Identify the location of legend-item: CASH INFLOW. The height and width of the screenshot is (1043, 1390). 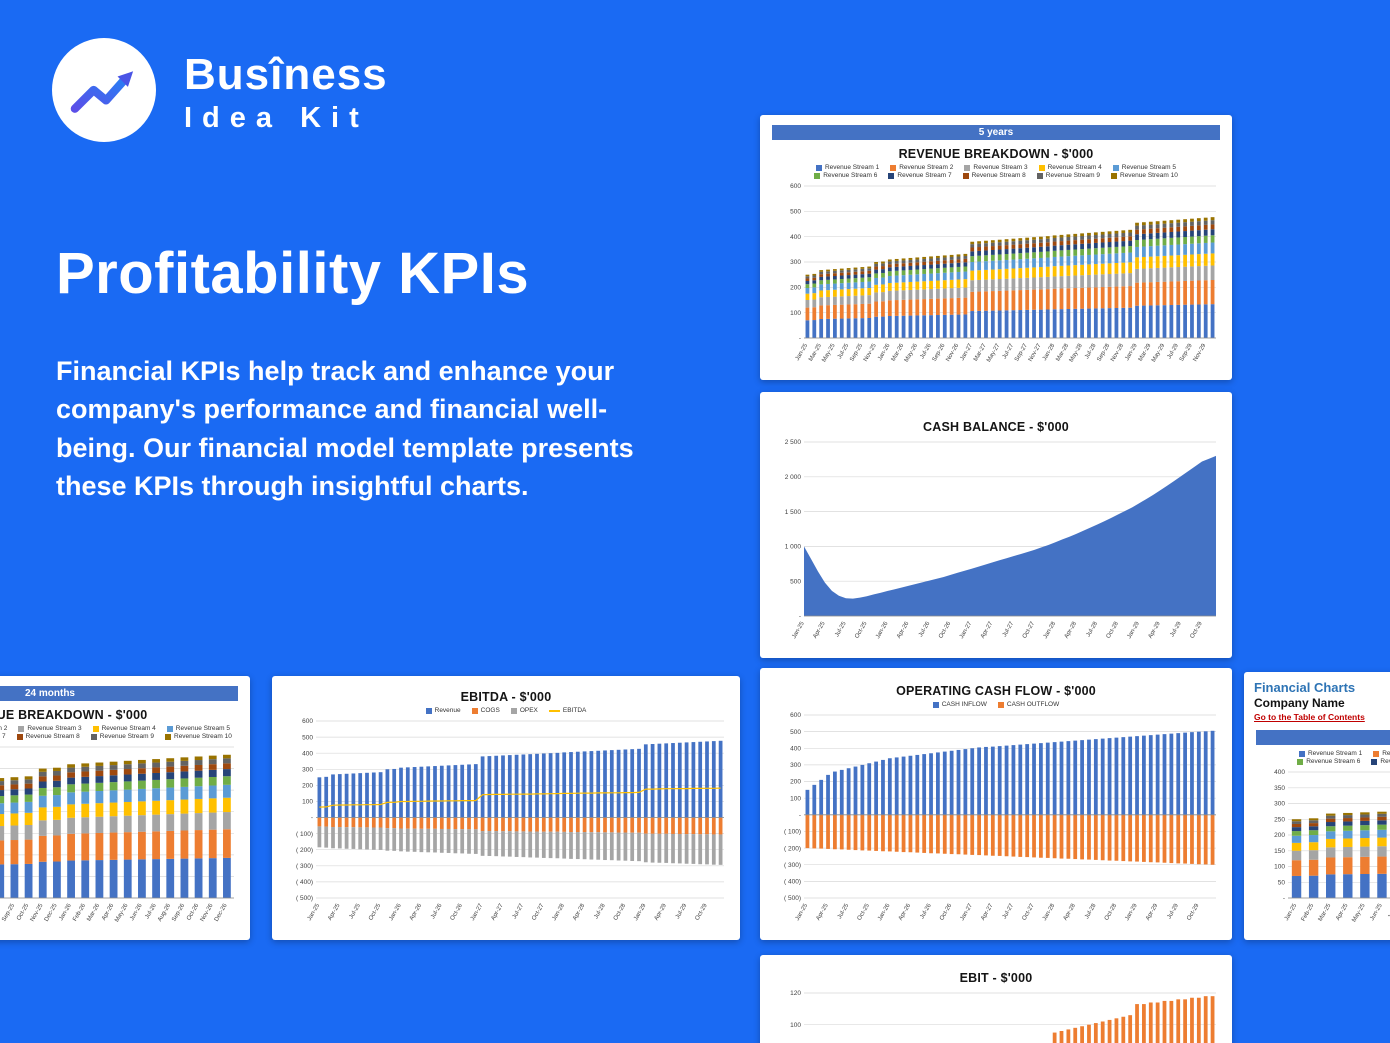
(959, 704).